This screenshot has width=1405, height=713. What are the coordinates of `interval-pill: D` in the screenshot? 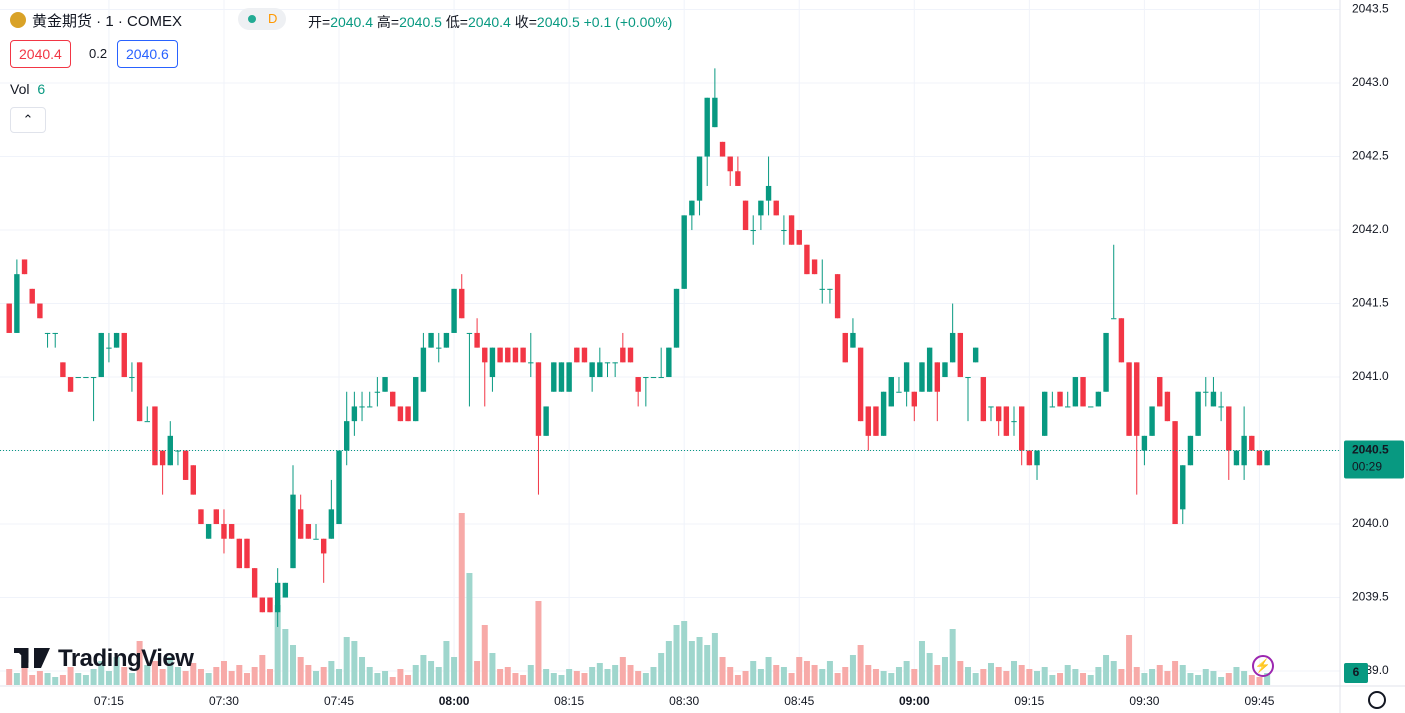 It's located at (262, 19).